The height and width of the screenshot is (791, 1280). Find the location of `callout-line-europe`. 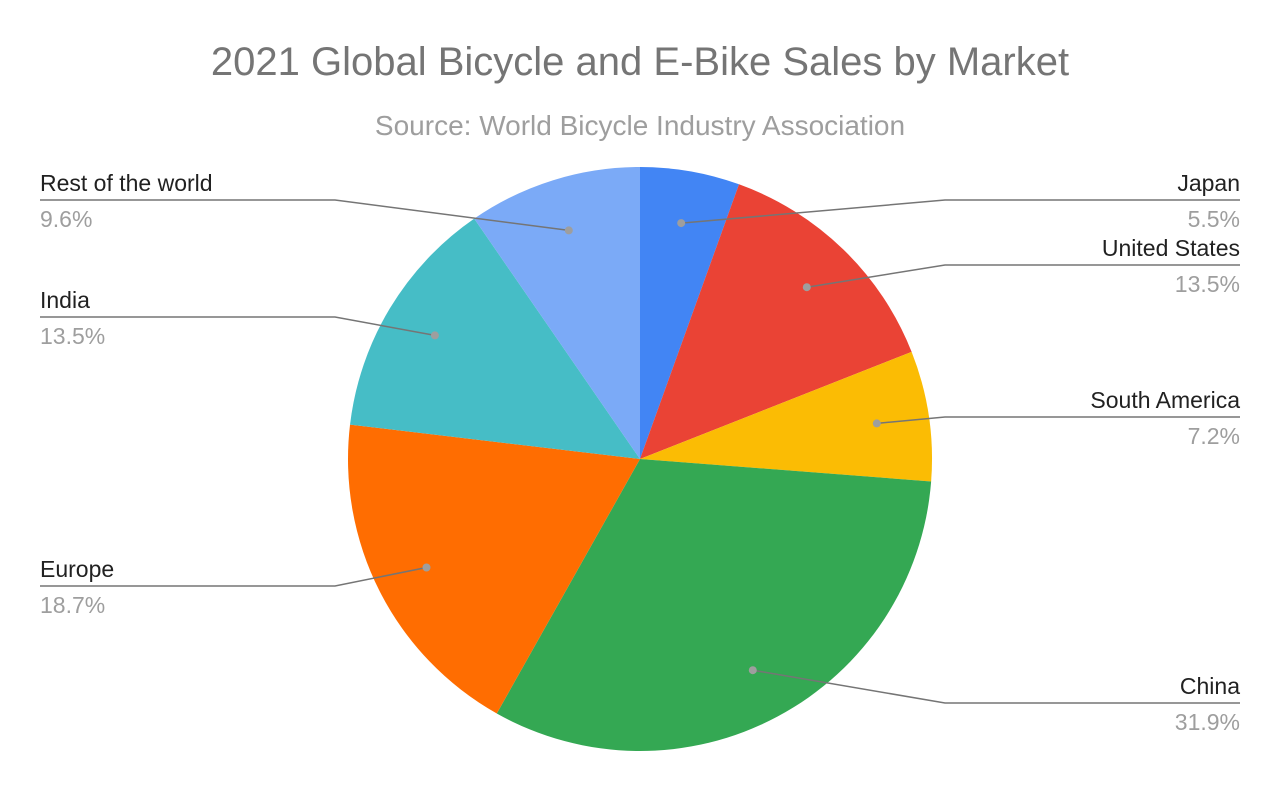

callout-line-europe is located at coordinates (233, 576).